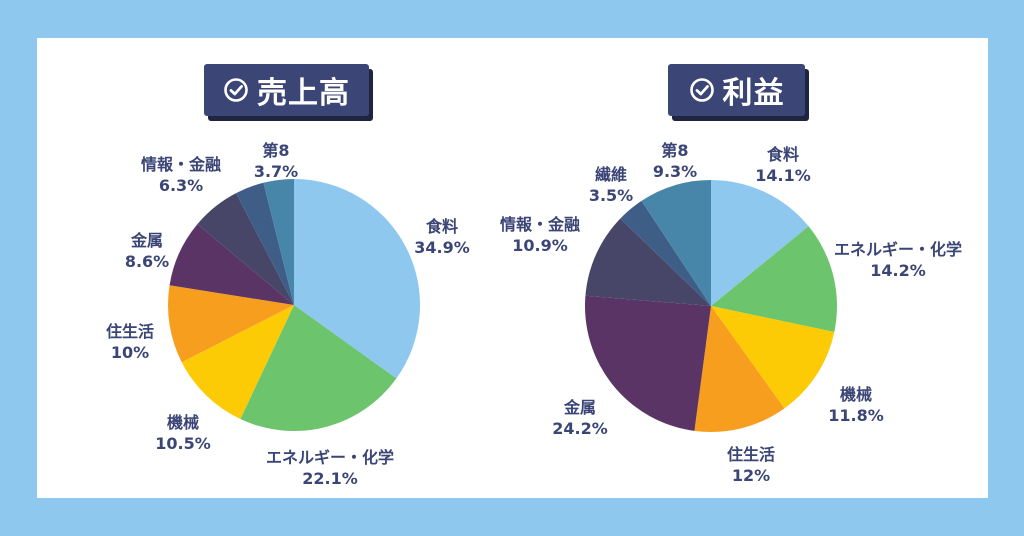 The height and width of the screenshot is (536, 1024). What do you see at coordinates (751, 475) in the screenshot?
I see `slice-value-profit-3: 12%` at bounding box center [751, 475].